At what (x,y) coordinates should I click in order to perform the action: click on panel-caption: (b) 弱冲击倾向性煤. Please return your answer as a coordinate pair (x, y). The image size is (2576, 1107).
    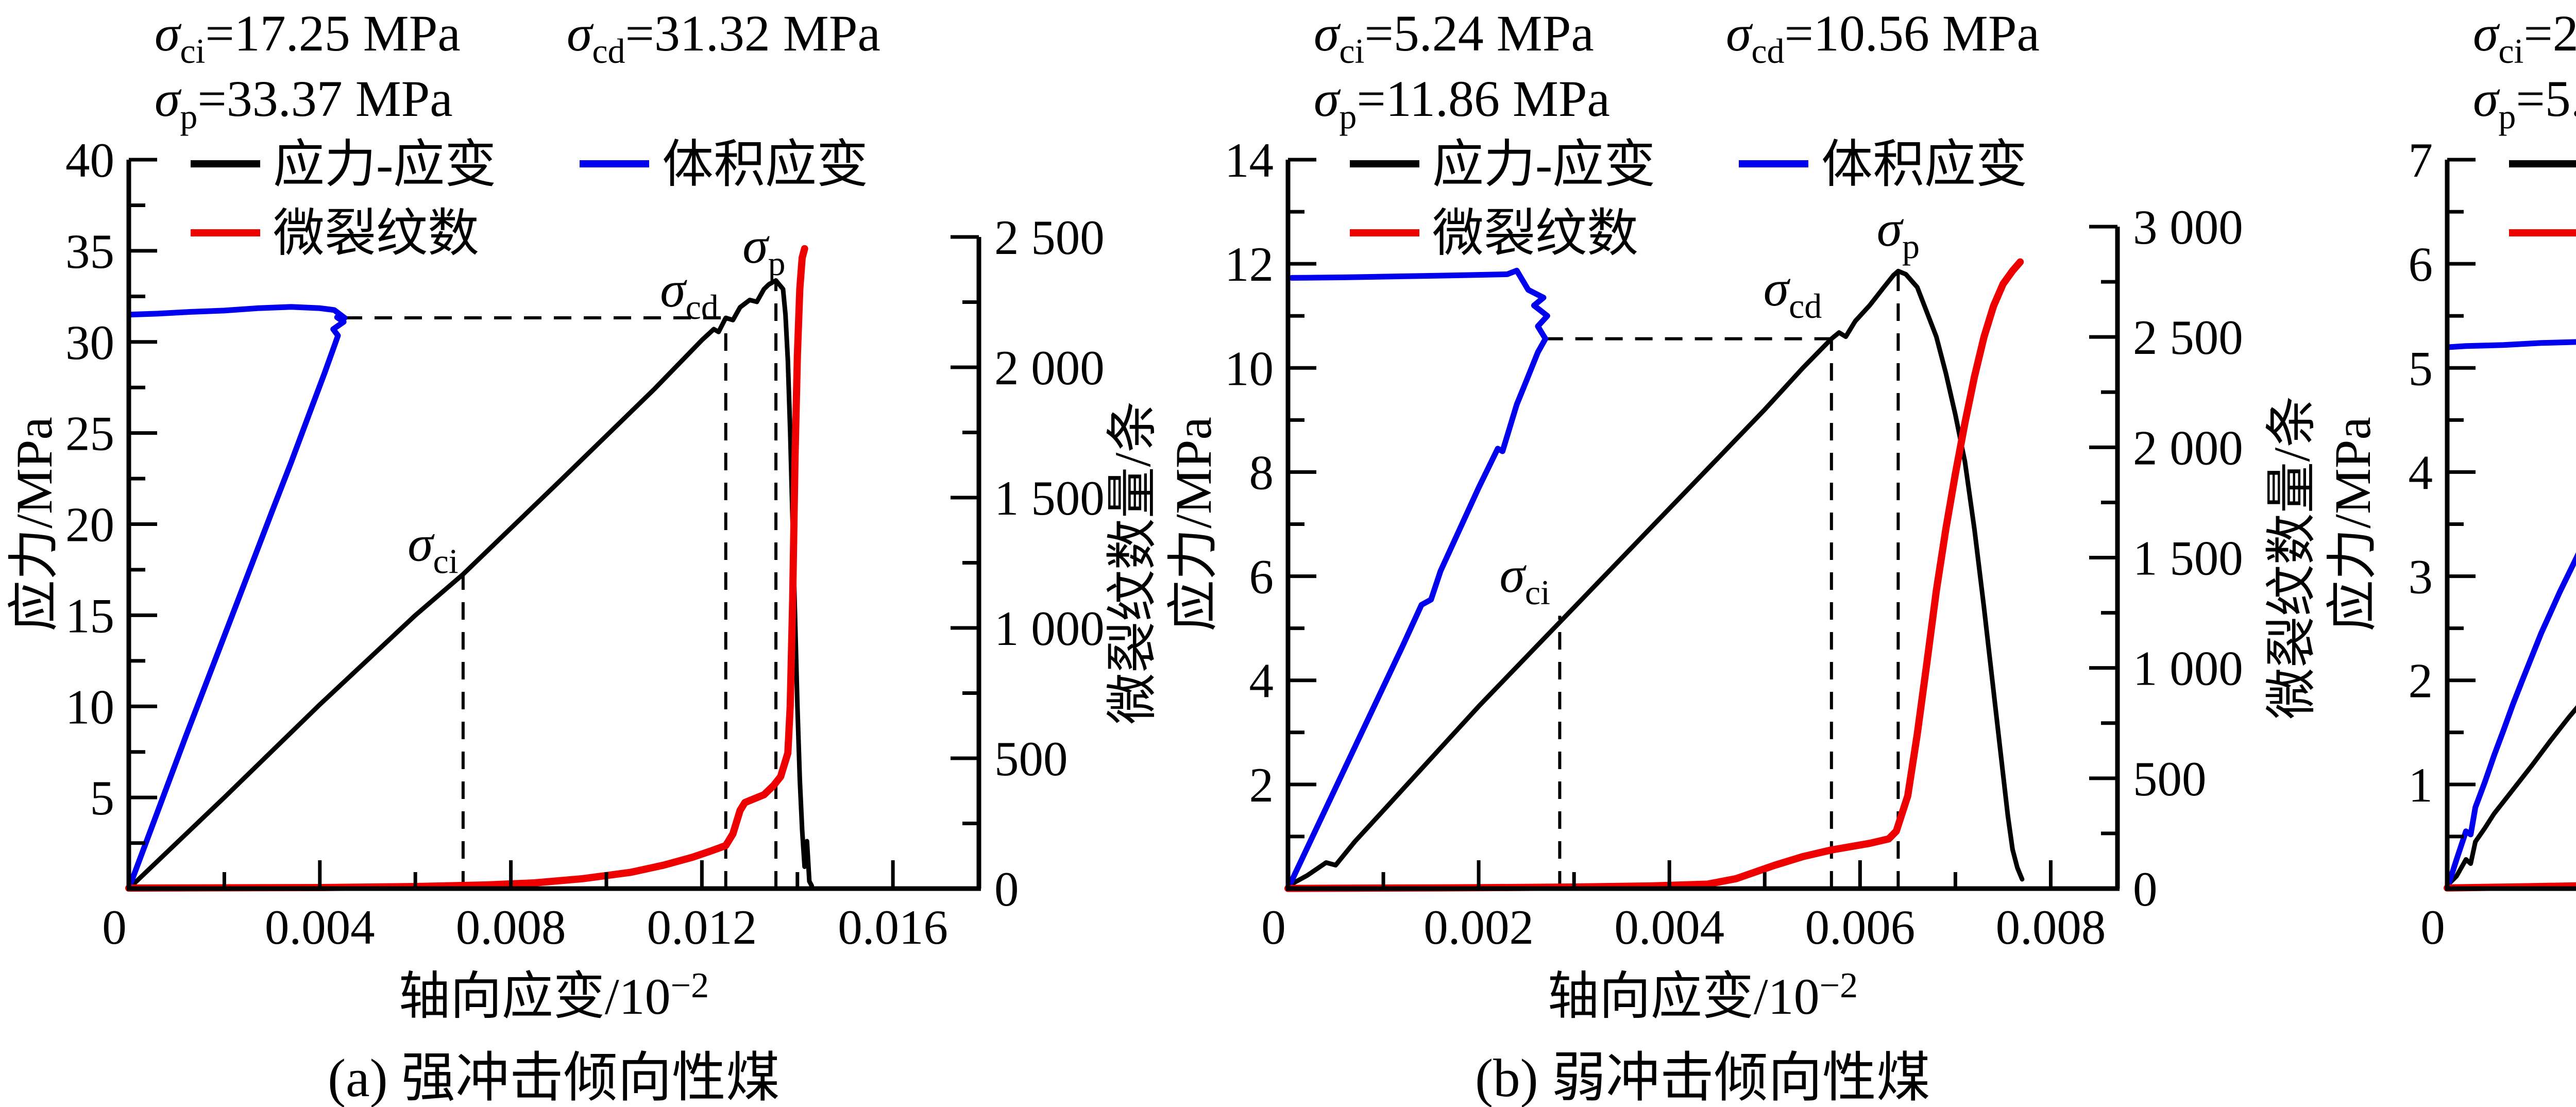
    Looking at the image, I should click on (1702, 1077).